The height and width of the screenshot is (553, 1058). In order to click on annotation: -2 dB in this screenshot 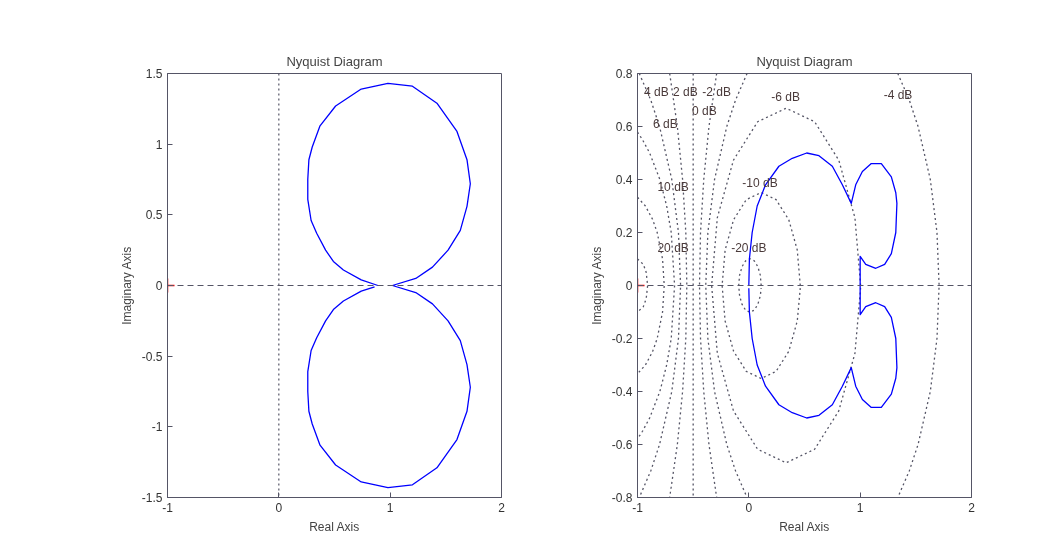, I will do `click(716, 92)`.